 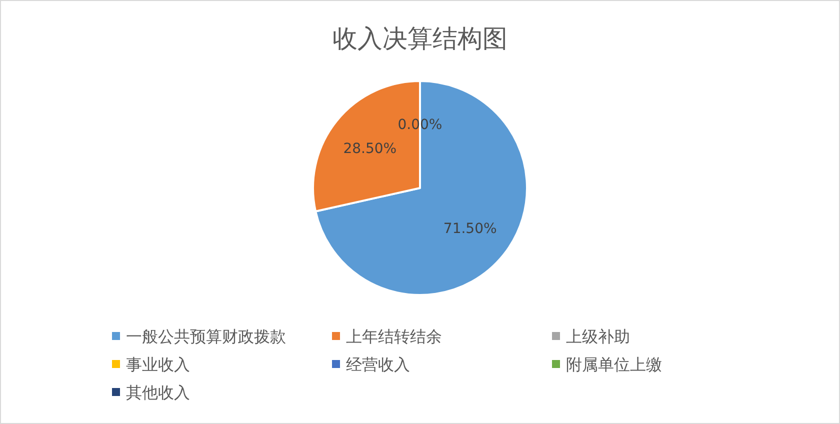 I want to click on legend-label: 一般公共预算财政拨款, so click(x=206, y=336).